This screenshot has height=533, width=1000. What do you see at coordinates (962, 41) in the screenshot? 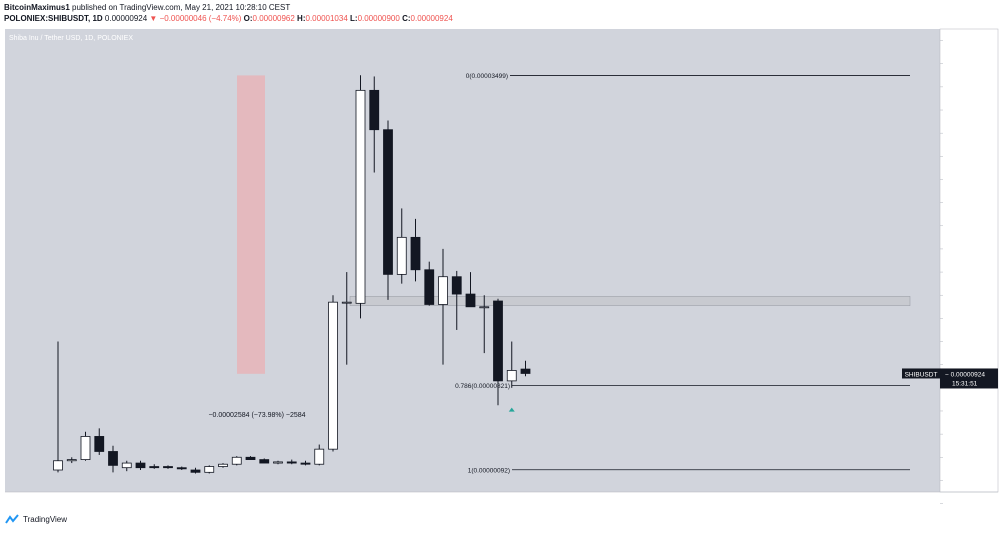
I see `y-tick-label: 0.00003800` at bounding box center [962, 41].